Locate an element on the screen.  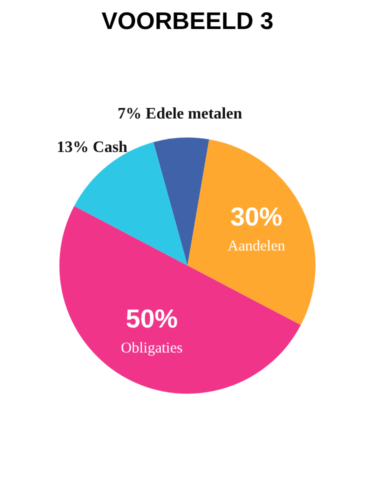
slice-label: Aandelen is located at coordinates (257, 246).